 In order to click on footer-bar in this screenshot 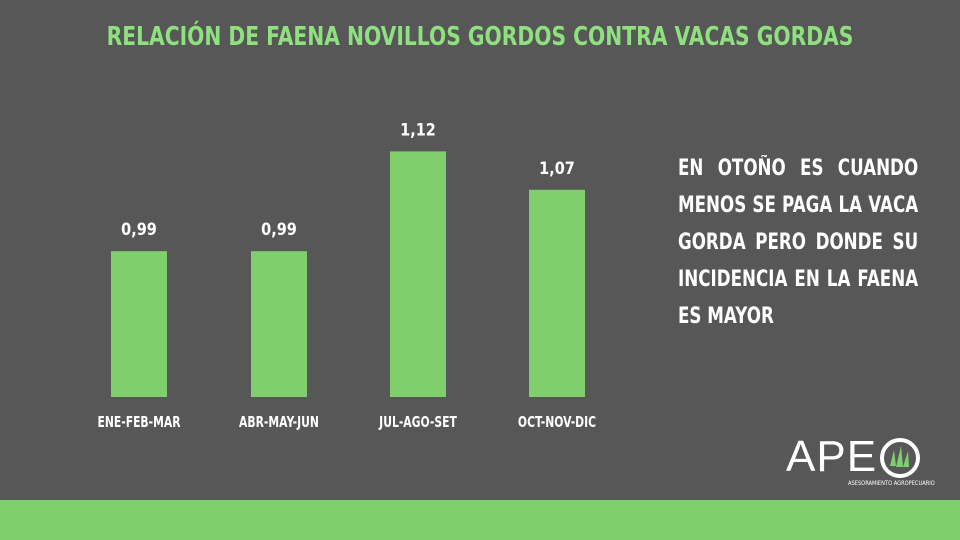, I will do `click(480, 520)`.